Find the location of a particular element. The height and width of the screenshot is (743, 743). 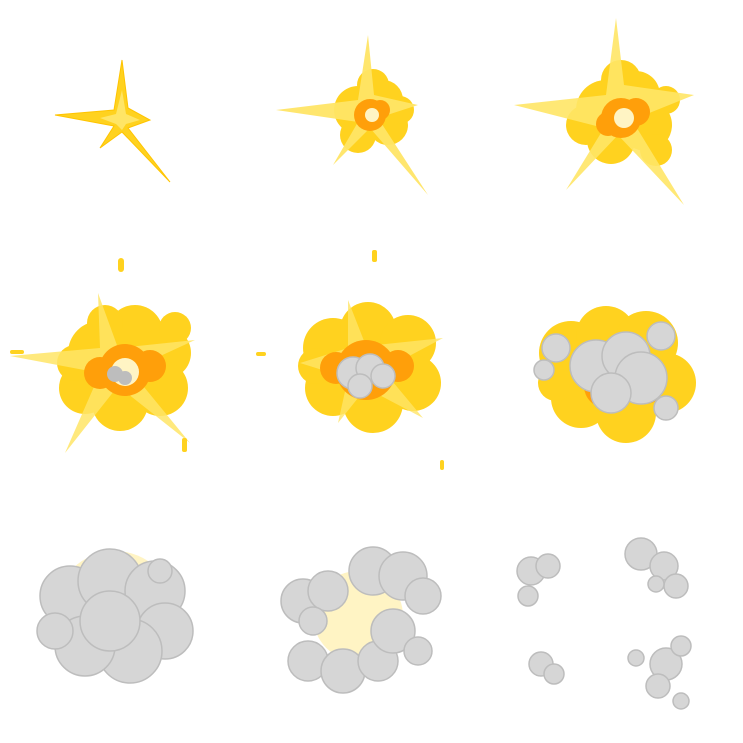

frame-2-ignition is located at coordinates (371, 123).